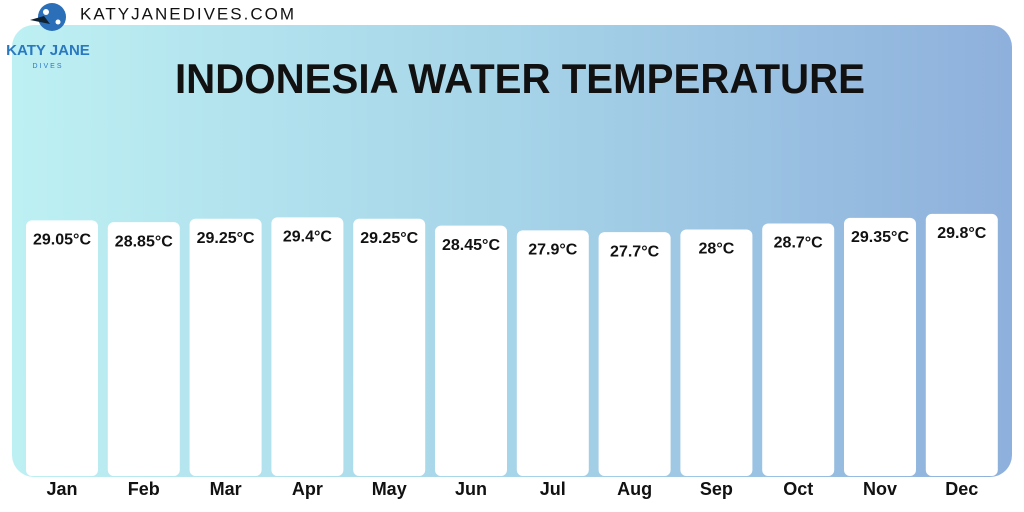 Image resolution: width=1024 pixels, height=512 pixels. I want to click on value-label: 28.85°C, so click(144, 241).